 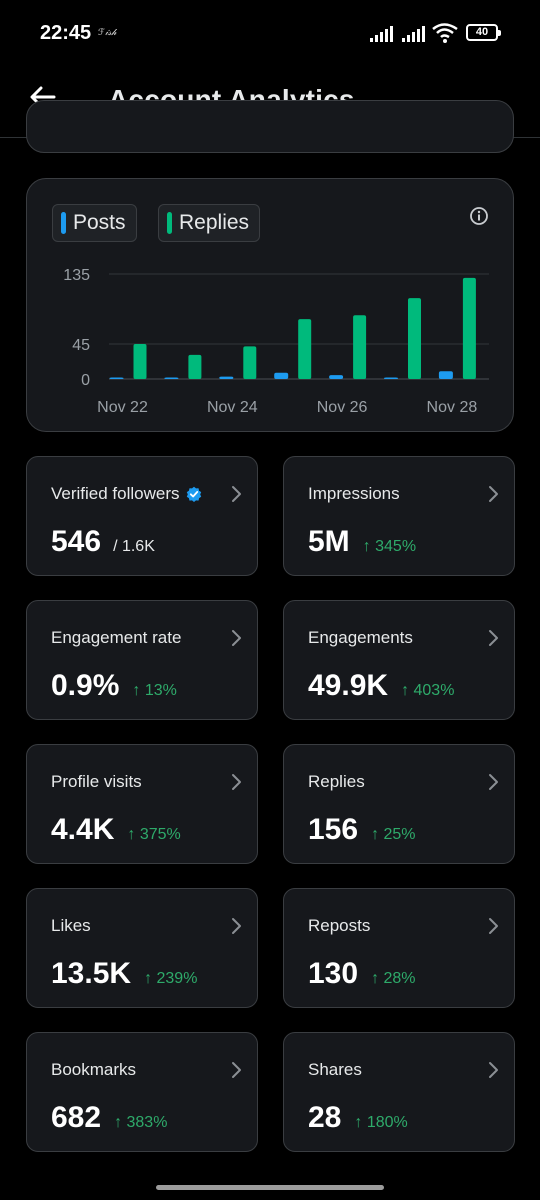 I want to click on stat-label-text: Engagements, so click(x=360, y=637).